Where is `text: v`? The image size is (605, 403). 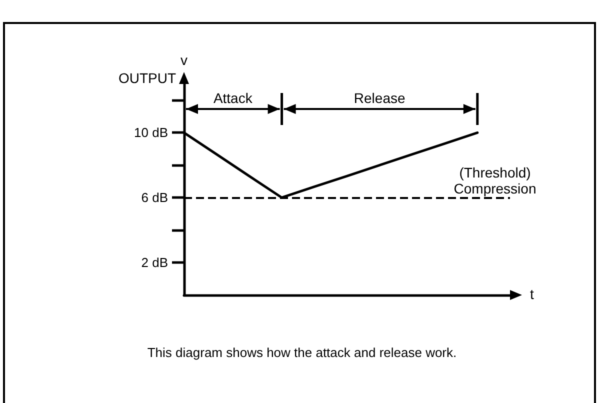
text: v is located at coordinates (184, 60).